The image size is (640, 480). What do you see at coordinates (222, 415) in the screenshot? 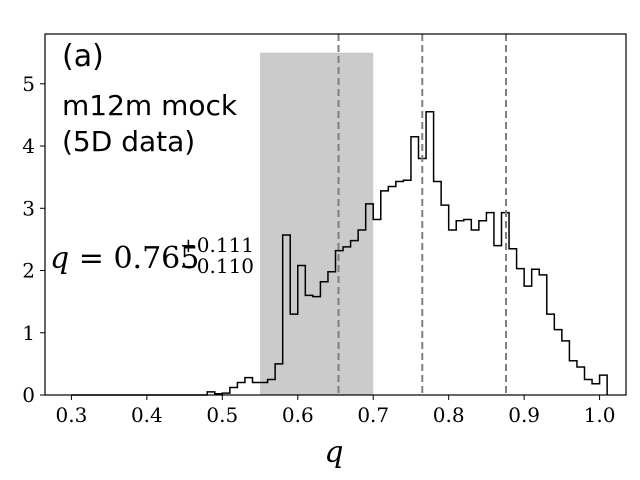
I see `x-tick-label-2: 0.5` at bounding box center [222, 415].